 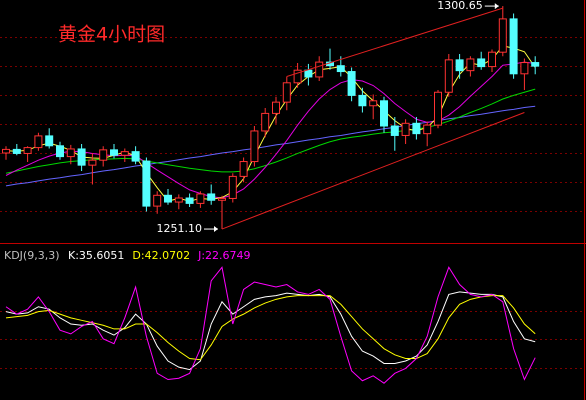 What do you see at coordinates (460, 6) in the screenshot?
I see `annotation-label: 1300.65` at bounding box center [460, 6].